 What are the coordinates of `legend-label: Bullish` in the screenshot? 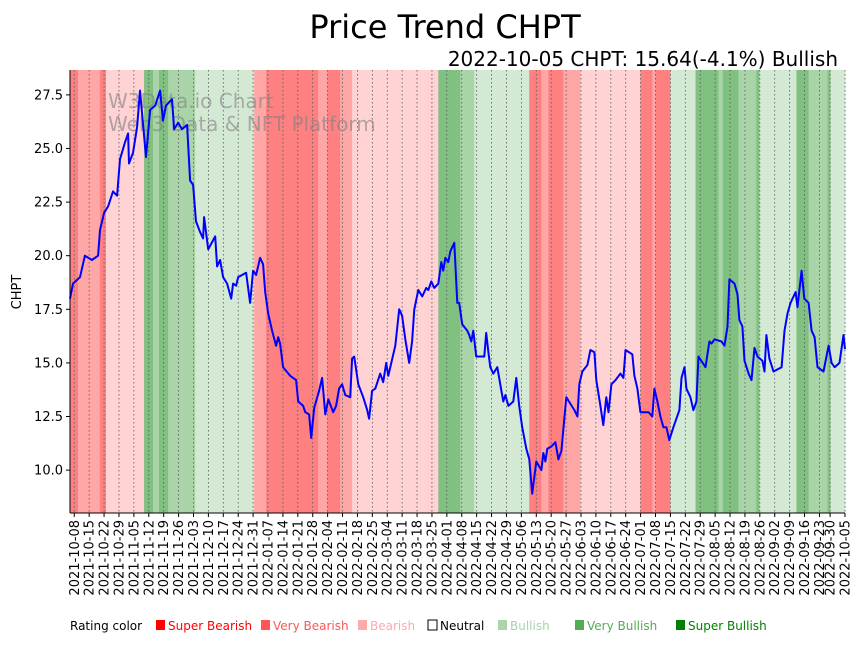 It's located at (530, 626).